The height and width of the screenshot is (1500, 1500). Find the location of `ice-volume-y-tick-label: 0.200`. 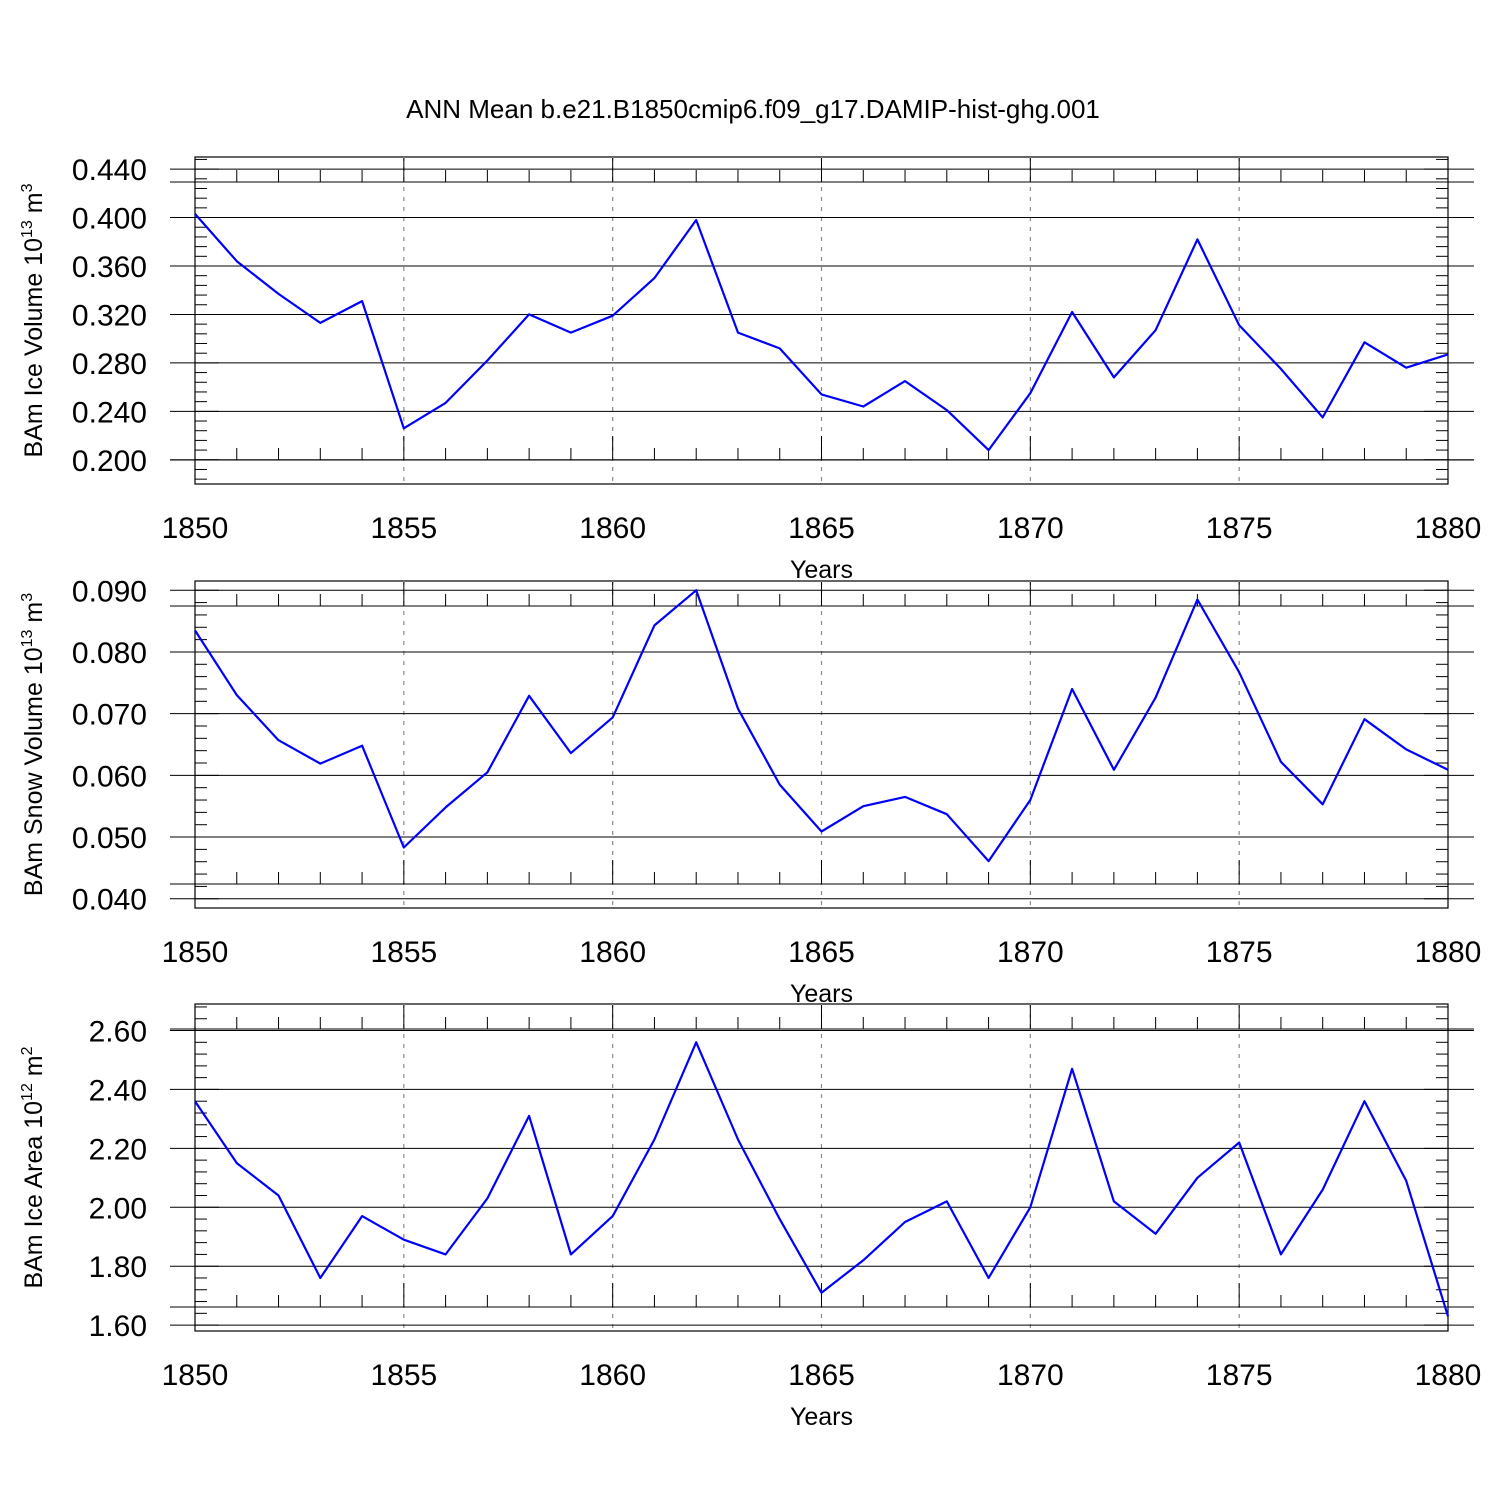

ice-volume-y-tick-label: 0.200 is located at coordinates (109, 461).